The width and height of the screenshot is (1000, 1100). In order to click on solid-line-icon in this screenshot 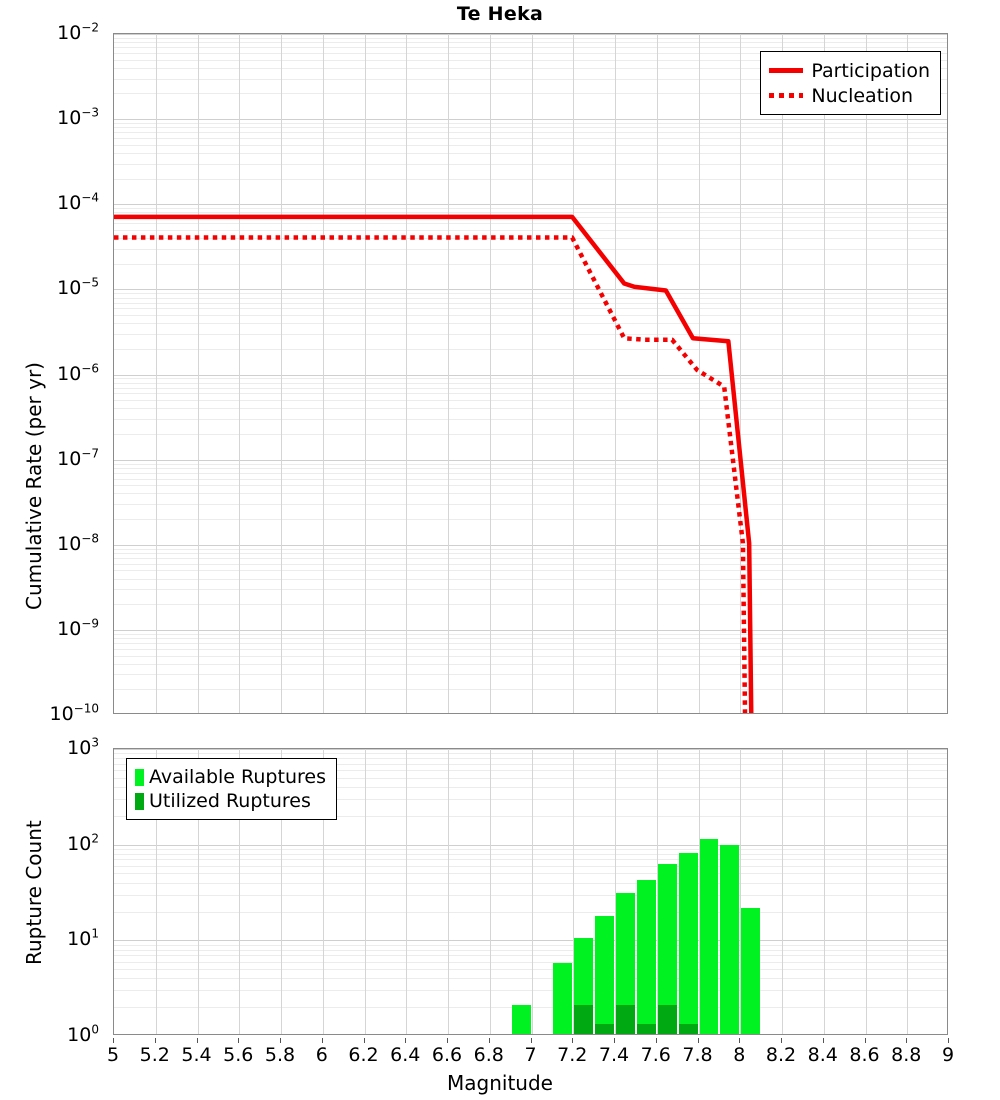, I will do `click(786, 70)`.